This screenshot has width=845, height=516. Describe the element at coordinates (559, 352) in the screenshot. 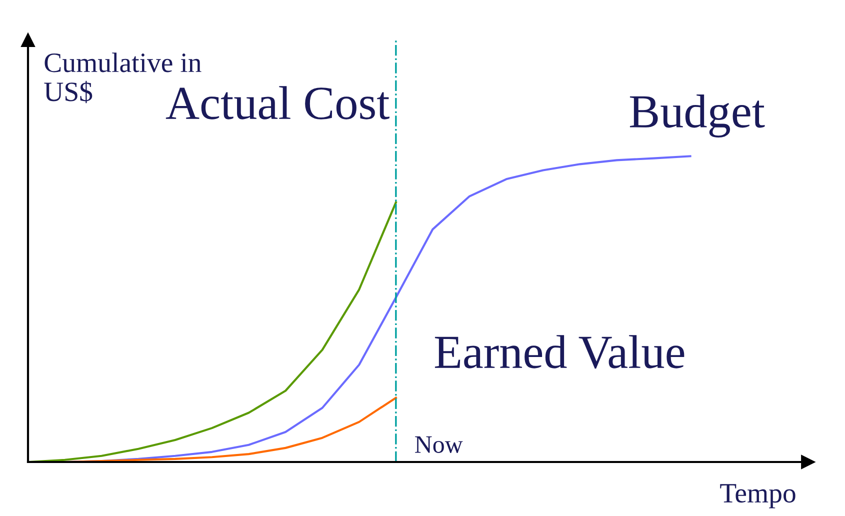

I see `series-label: Earned Value` at that location.